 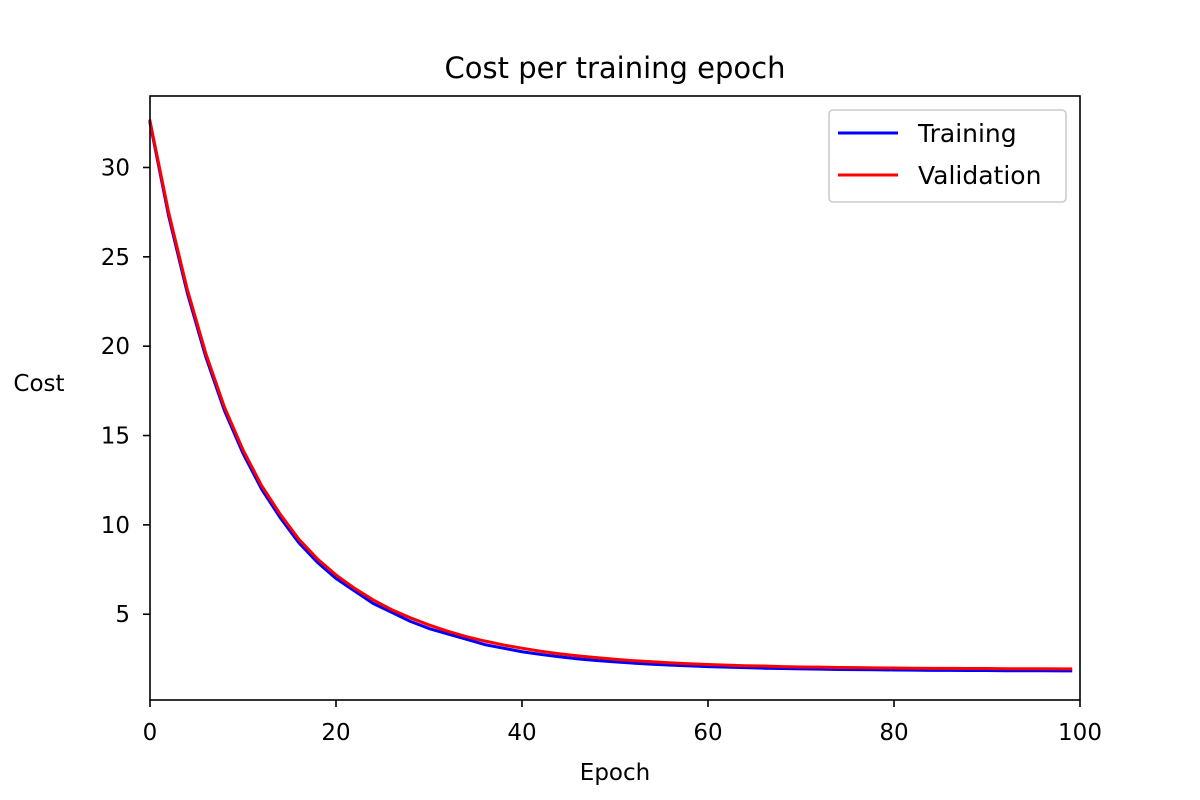 What do you see at coordinates (521, 733) in the screenshot?
I see `x-tick-label: 40` at bounding box center [521, 733].